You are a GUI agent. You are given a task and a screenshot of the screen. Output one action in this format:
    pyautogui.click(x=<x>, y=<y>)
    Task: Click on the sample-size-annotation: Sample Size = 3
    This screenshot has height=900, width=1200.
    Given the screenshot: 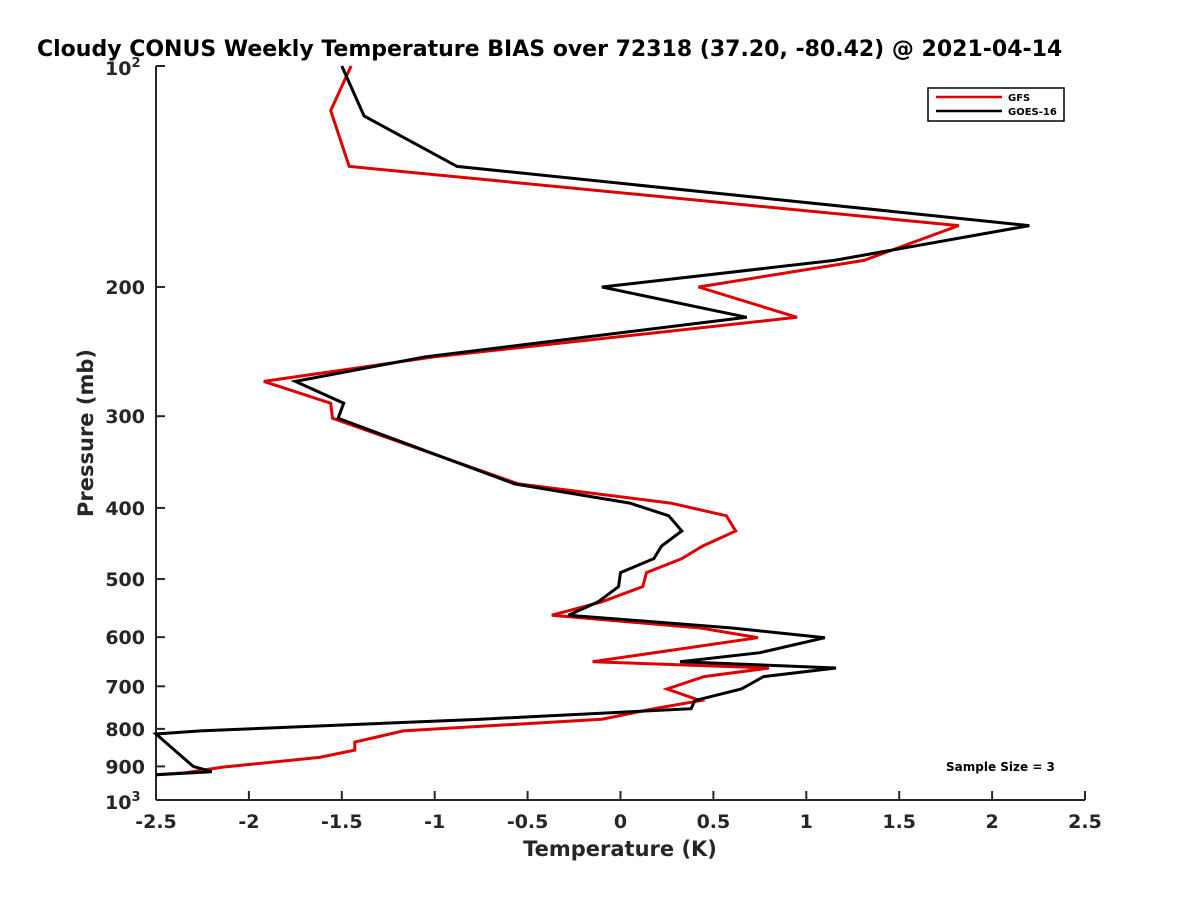 What is the action you would take?
    pyautogui.click(x=1000, y=767)
    